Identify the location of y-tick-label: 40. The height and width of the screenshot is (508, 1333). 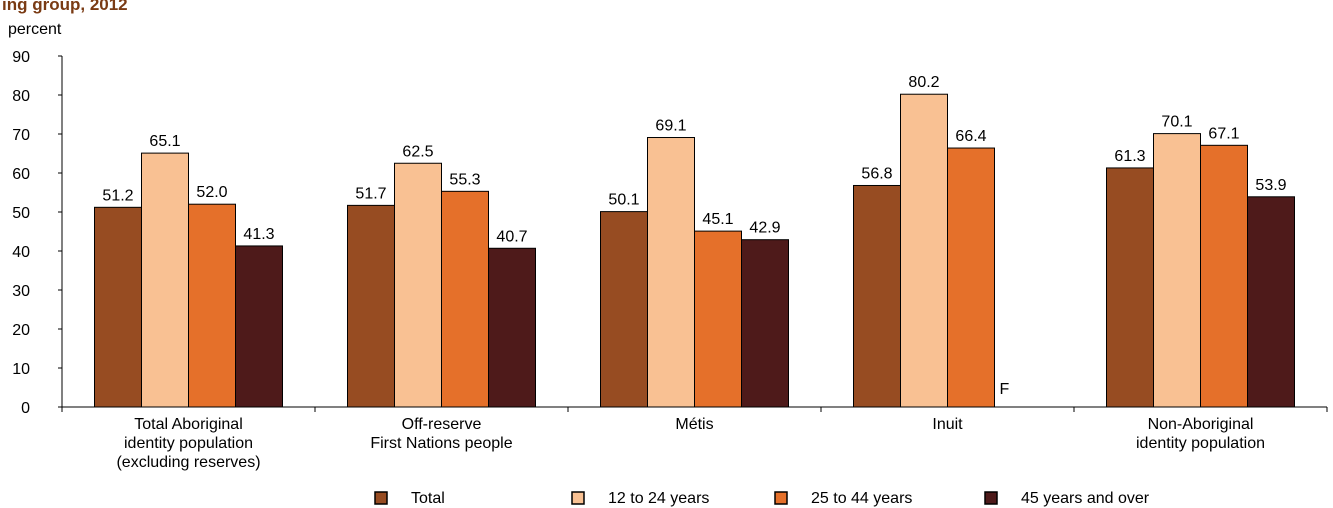
(21, 252).